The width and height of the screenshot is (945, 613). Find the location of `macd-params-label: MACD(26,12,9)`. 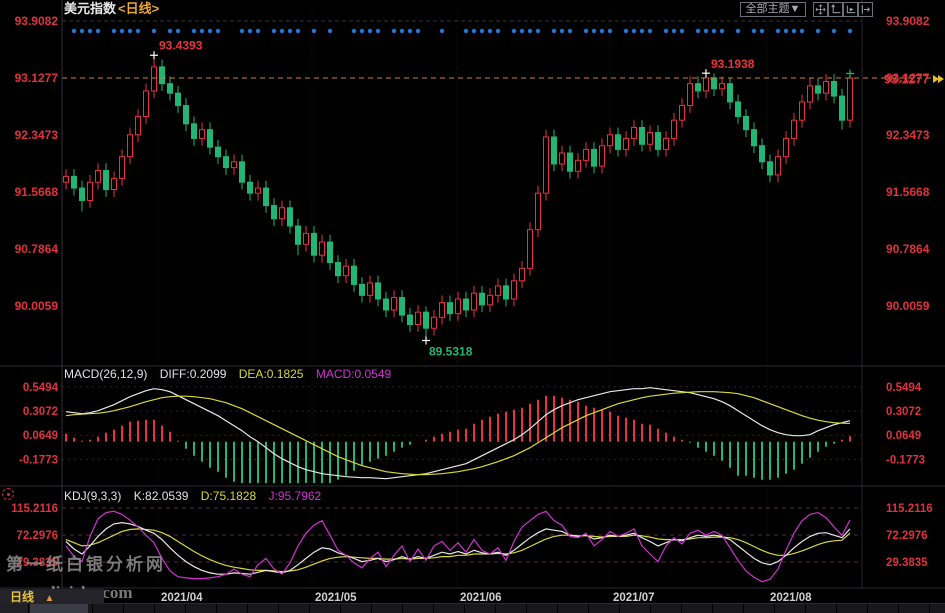

macd-params-label: MACD(26,12,9) is located at coordinates (106, 374).